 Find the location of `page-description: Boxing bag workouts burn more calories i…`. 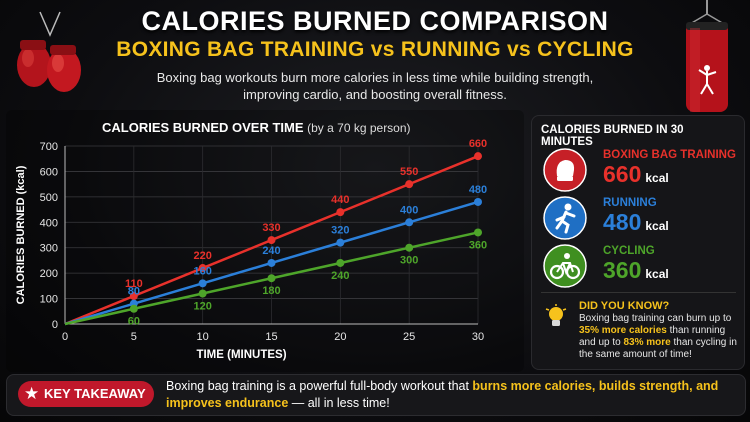

page-description: Boxing bag workouts burn more calories i… is located at coordinates (375, 86).